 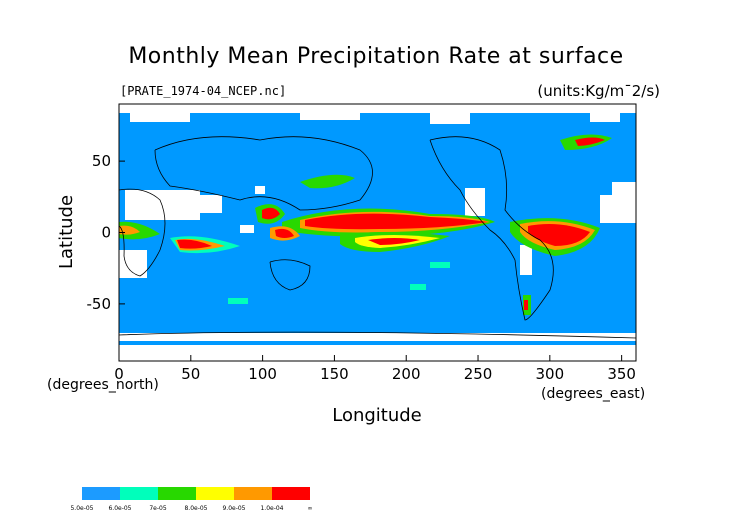 I want to click on file-label: [PRATE_1974-04_NCEP.nc], so click(x=203, y=91).